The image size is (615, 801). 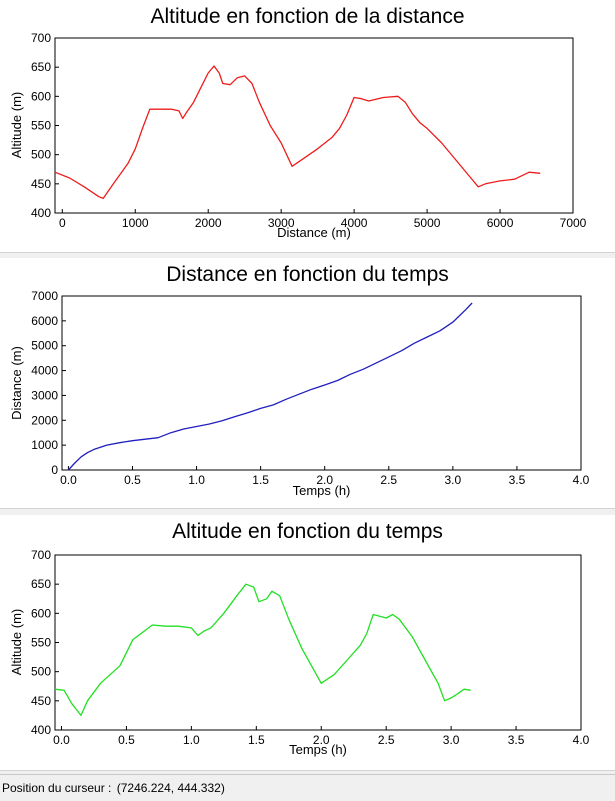 I want to click on chart-title: Altitude en fonction de la distance, so click(x=307, y=16).